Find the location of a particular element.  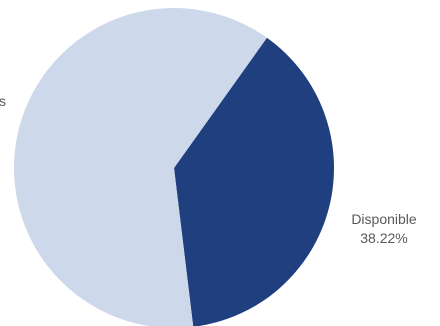

slice-label-other-fragment: s is located at coordinates (3, 101).